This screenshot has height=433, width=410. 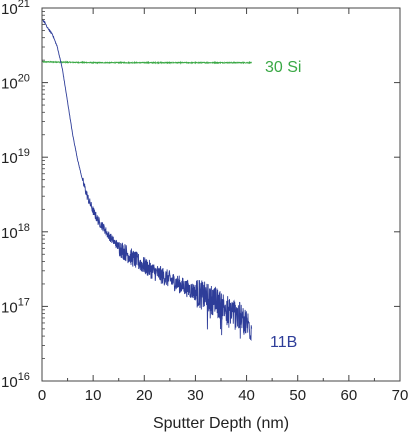 I want to click on y-tick-label: 1020, so click(x=15, y=83).